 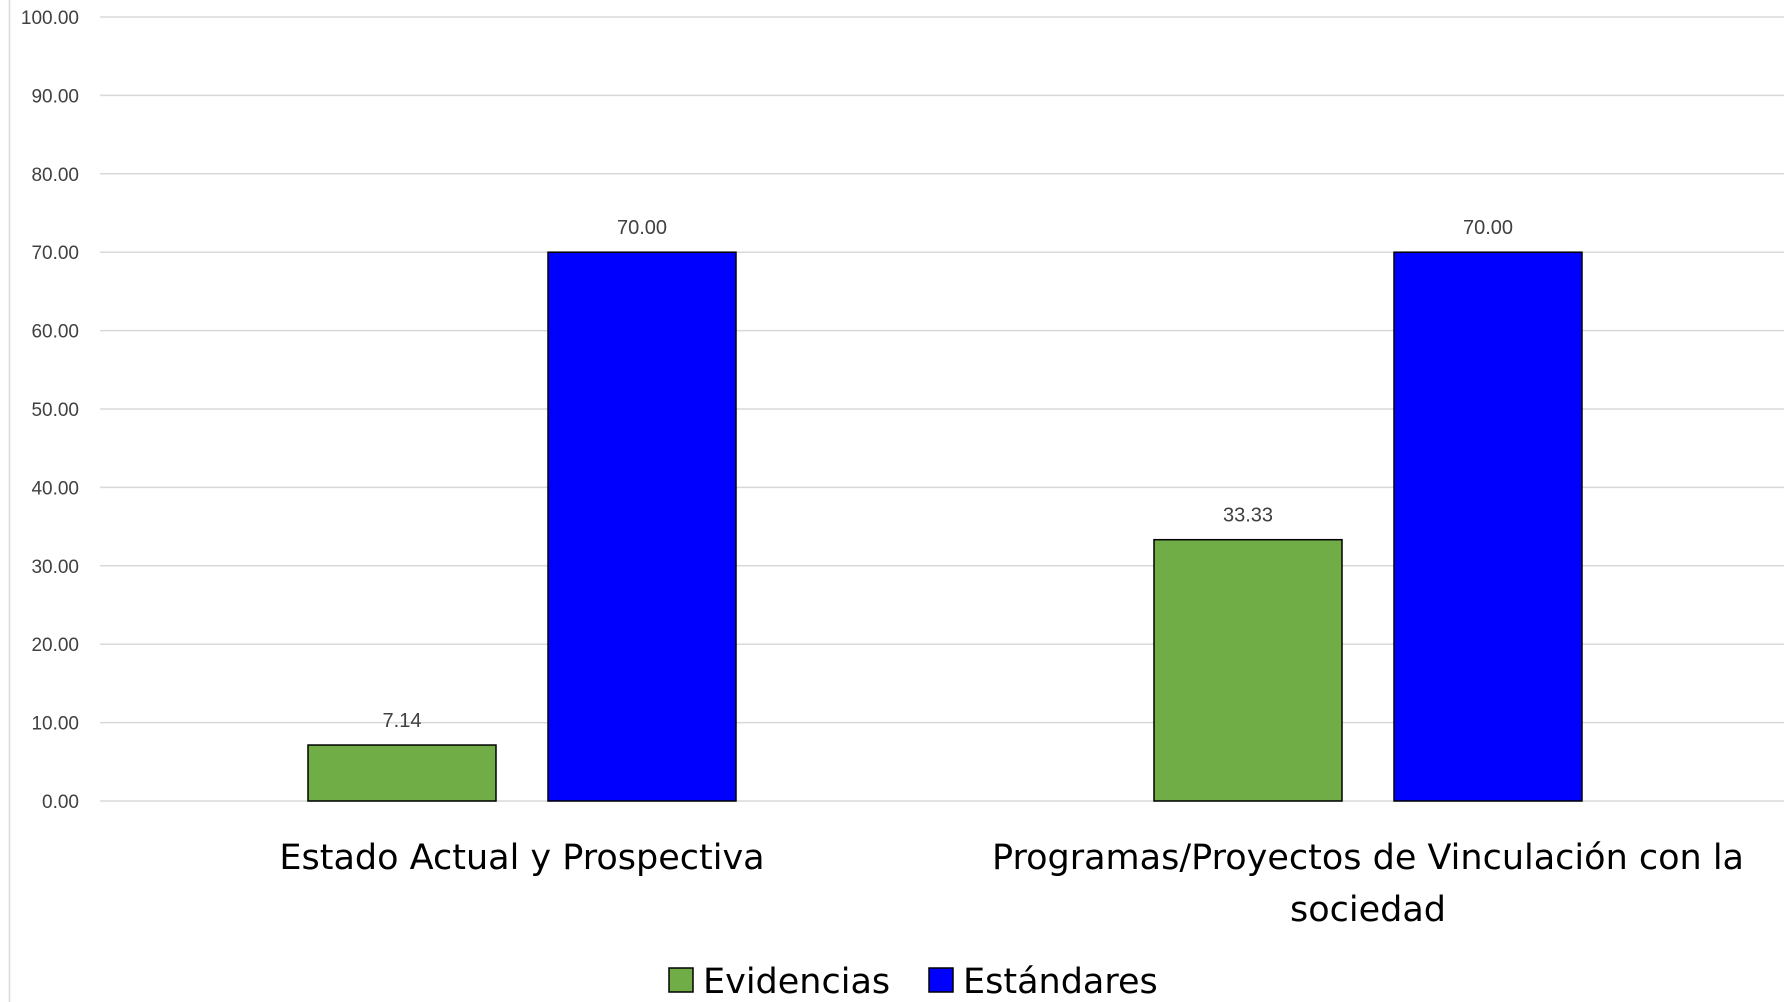 I want to click on y-tick-label: 90.00, so click(x=55, y=96).